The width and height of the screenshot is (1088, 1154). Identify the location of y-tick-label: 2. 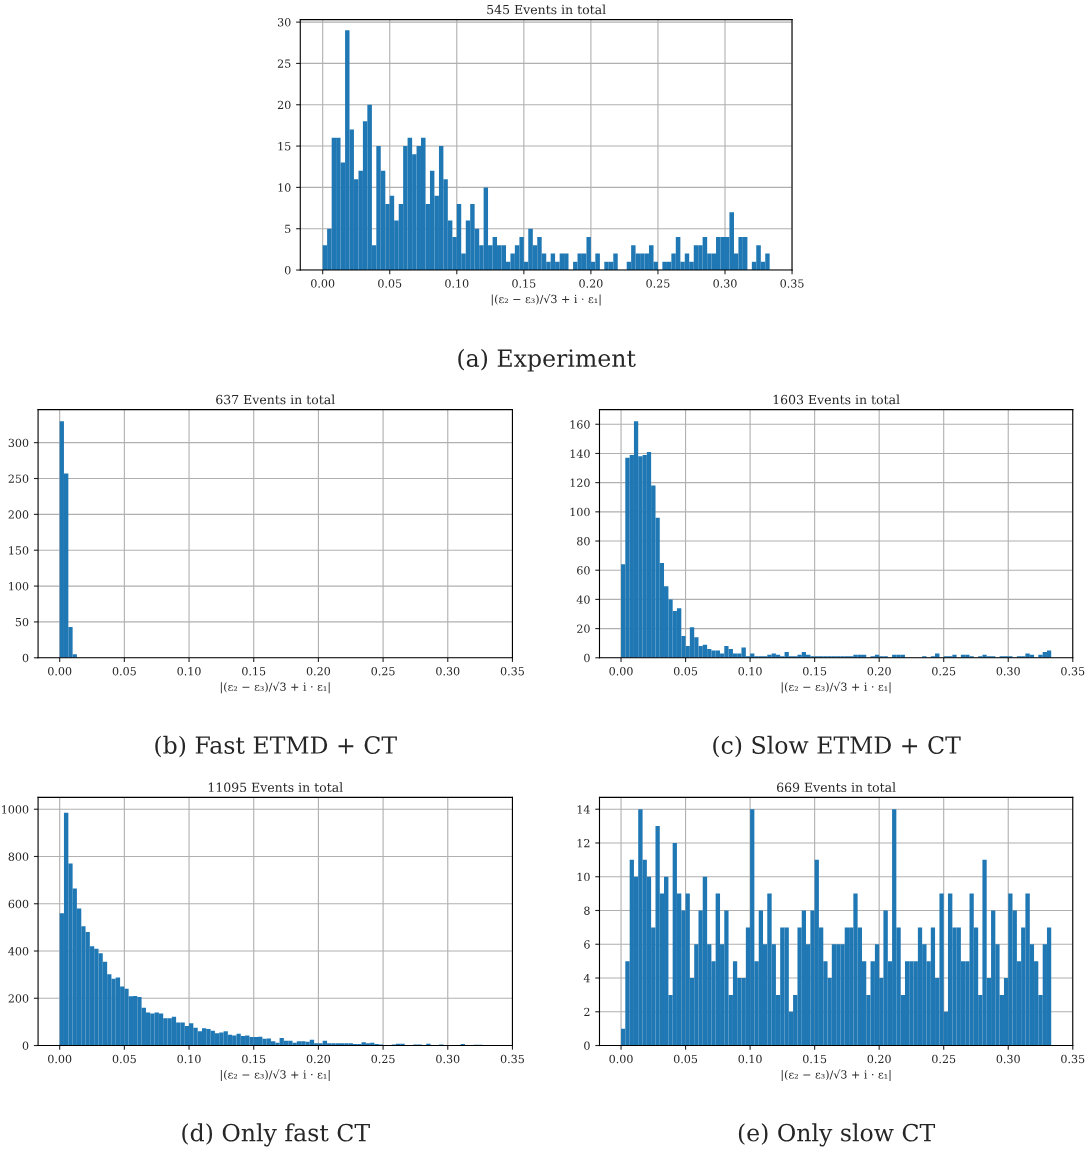
(587, 1011).